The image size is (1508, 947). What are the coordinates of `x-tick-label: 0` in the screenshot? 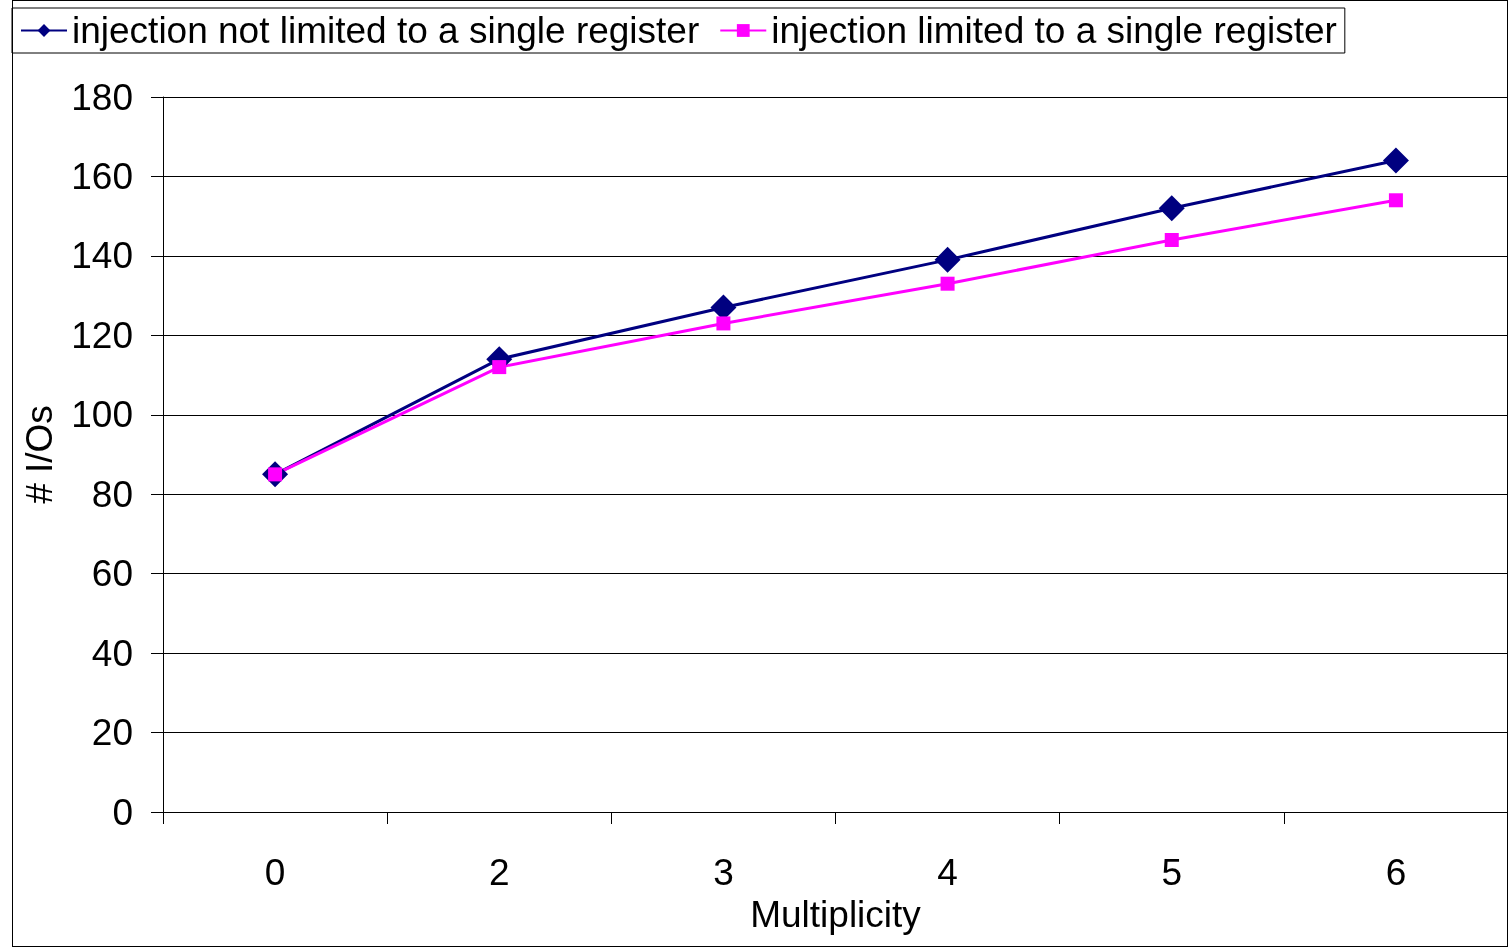 It's located at (275, 872).